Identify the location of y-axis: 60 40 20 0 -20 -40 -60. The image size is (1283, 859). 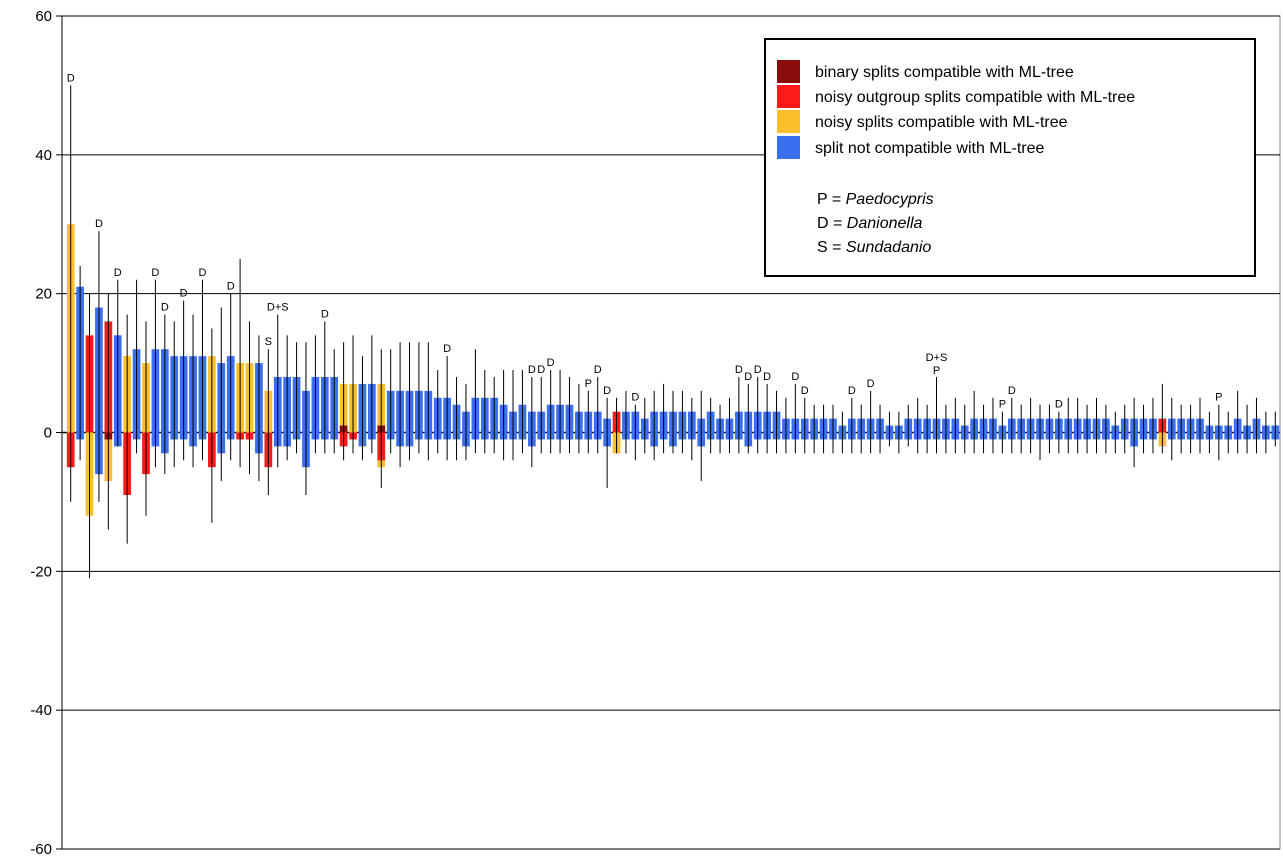
(46, 433).